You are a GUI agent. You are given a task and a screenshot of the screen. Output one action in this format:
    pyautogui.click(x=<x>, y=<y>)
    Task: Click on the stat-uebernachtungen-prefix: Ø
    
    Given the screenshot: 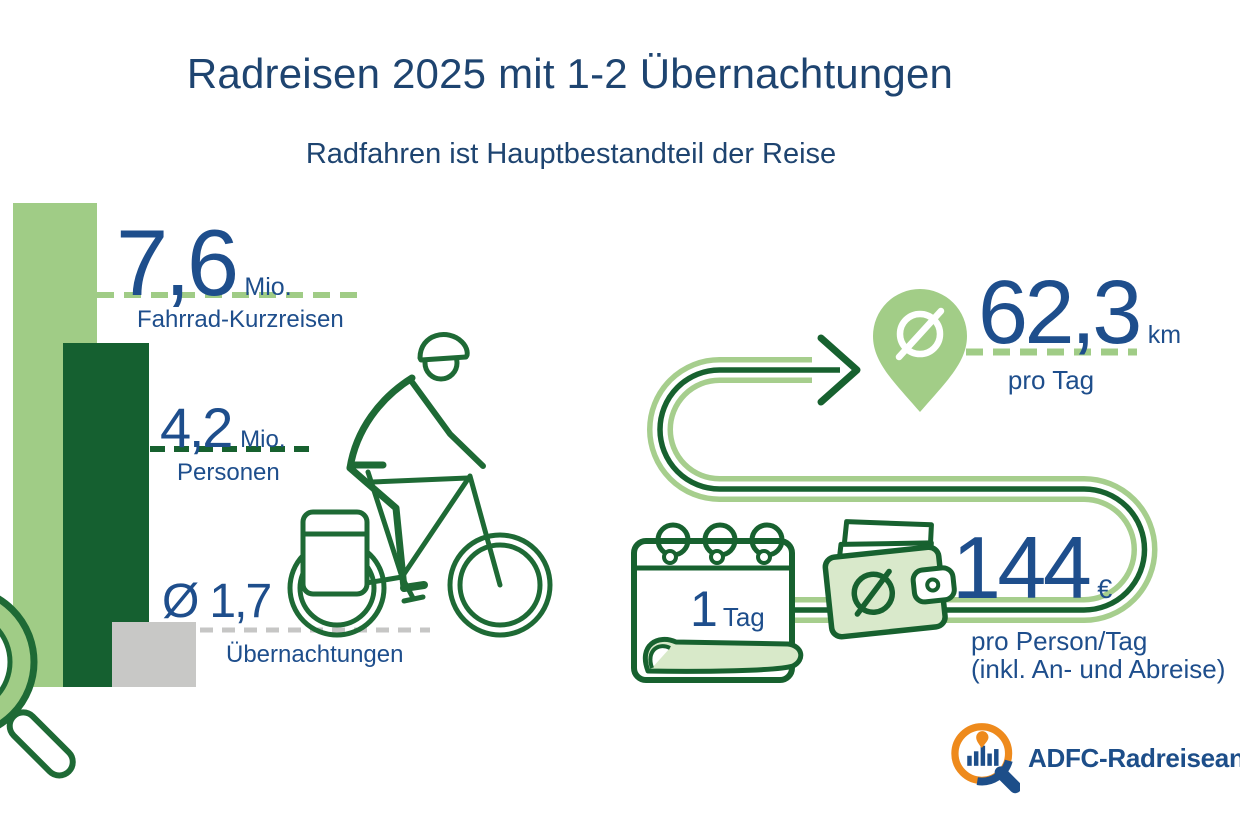 What is the action you would take?
    pyautogui.click(x=181, y=601)
    